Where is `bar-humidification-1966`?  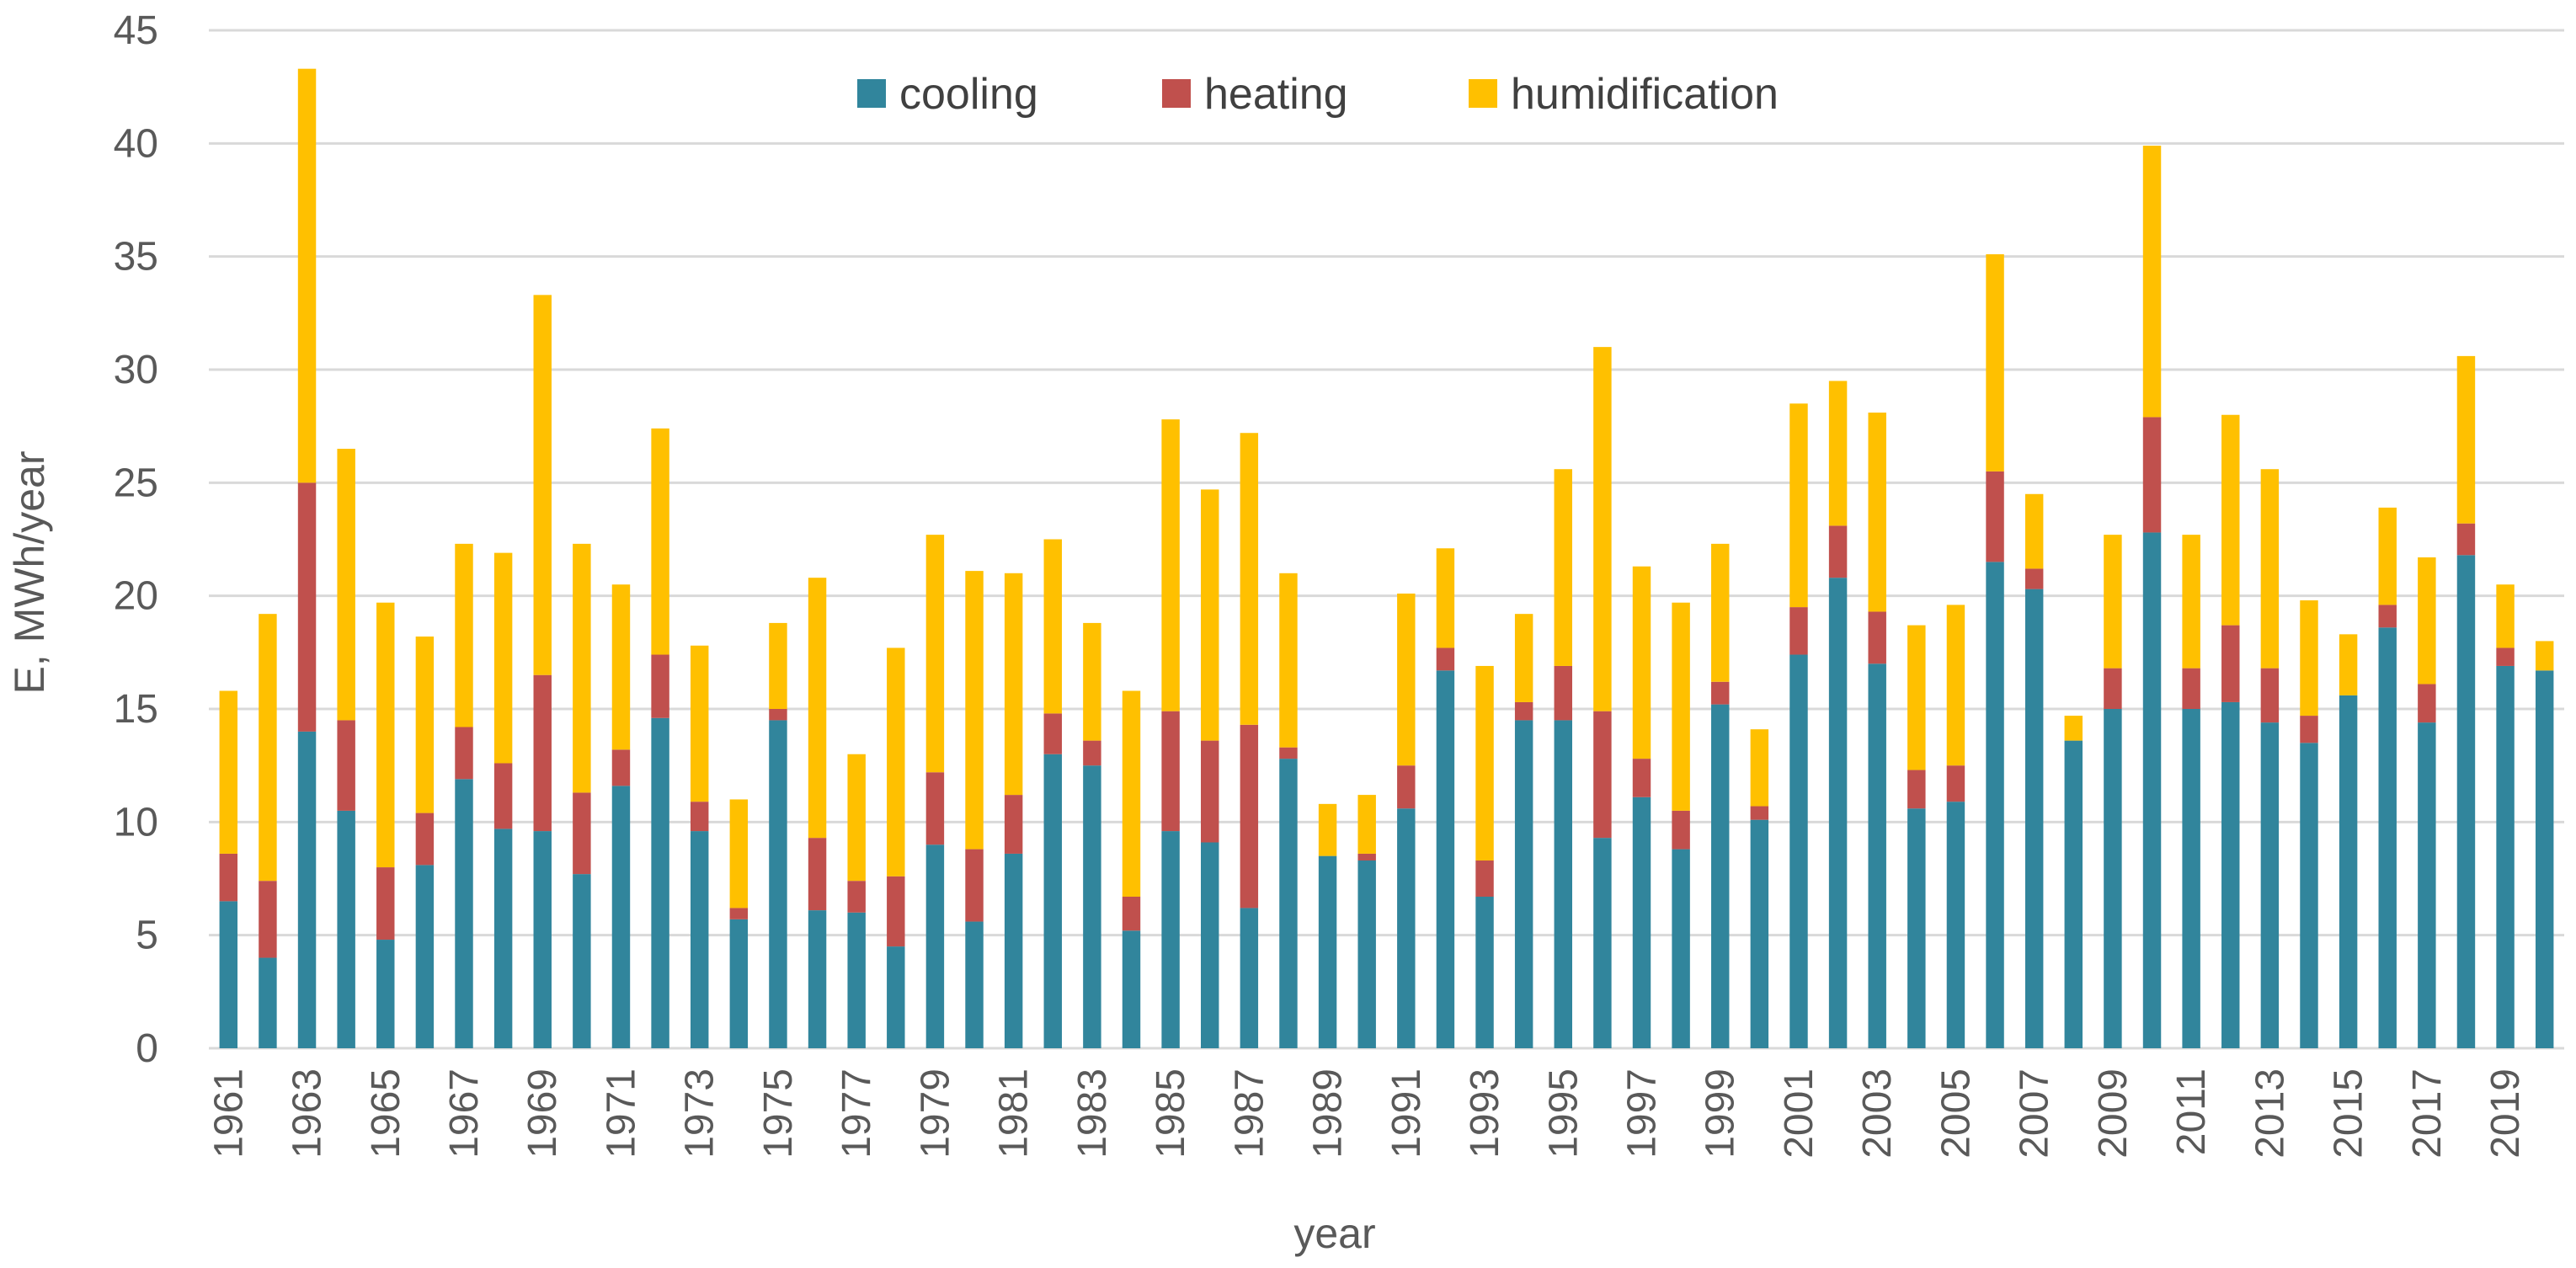 bar-humidification-1966 is located at coordinates (425, 725).